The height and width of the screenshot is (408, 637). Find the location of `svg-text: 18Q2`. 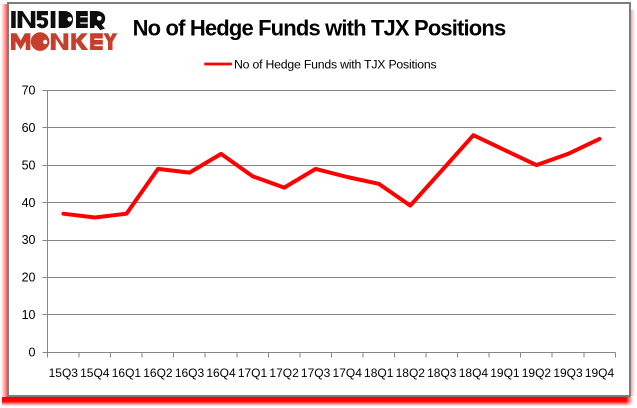

svg-text: 18Q2 is located at coordinates (411, 373).